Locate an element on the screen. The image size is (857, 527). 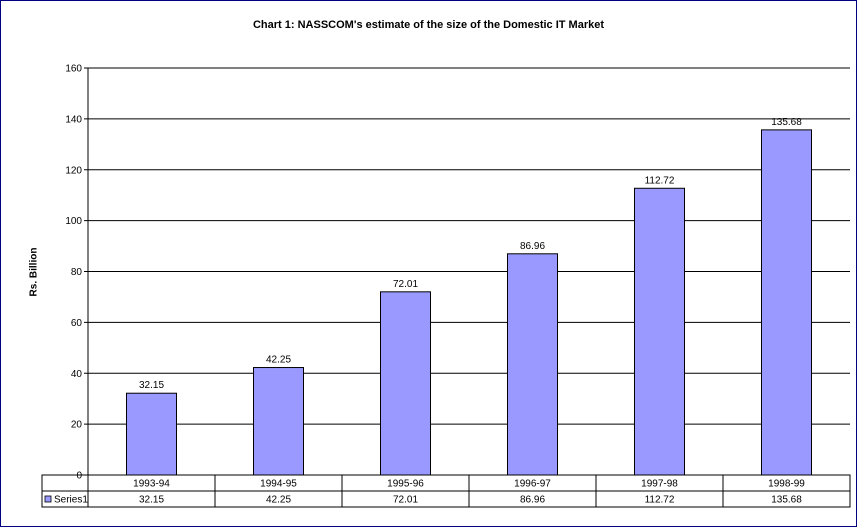
y-tick-label: 120 is located at coordinates (73, 170).